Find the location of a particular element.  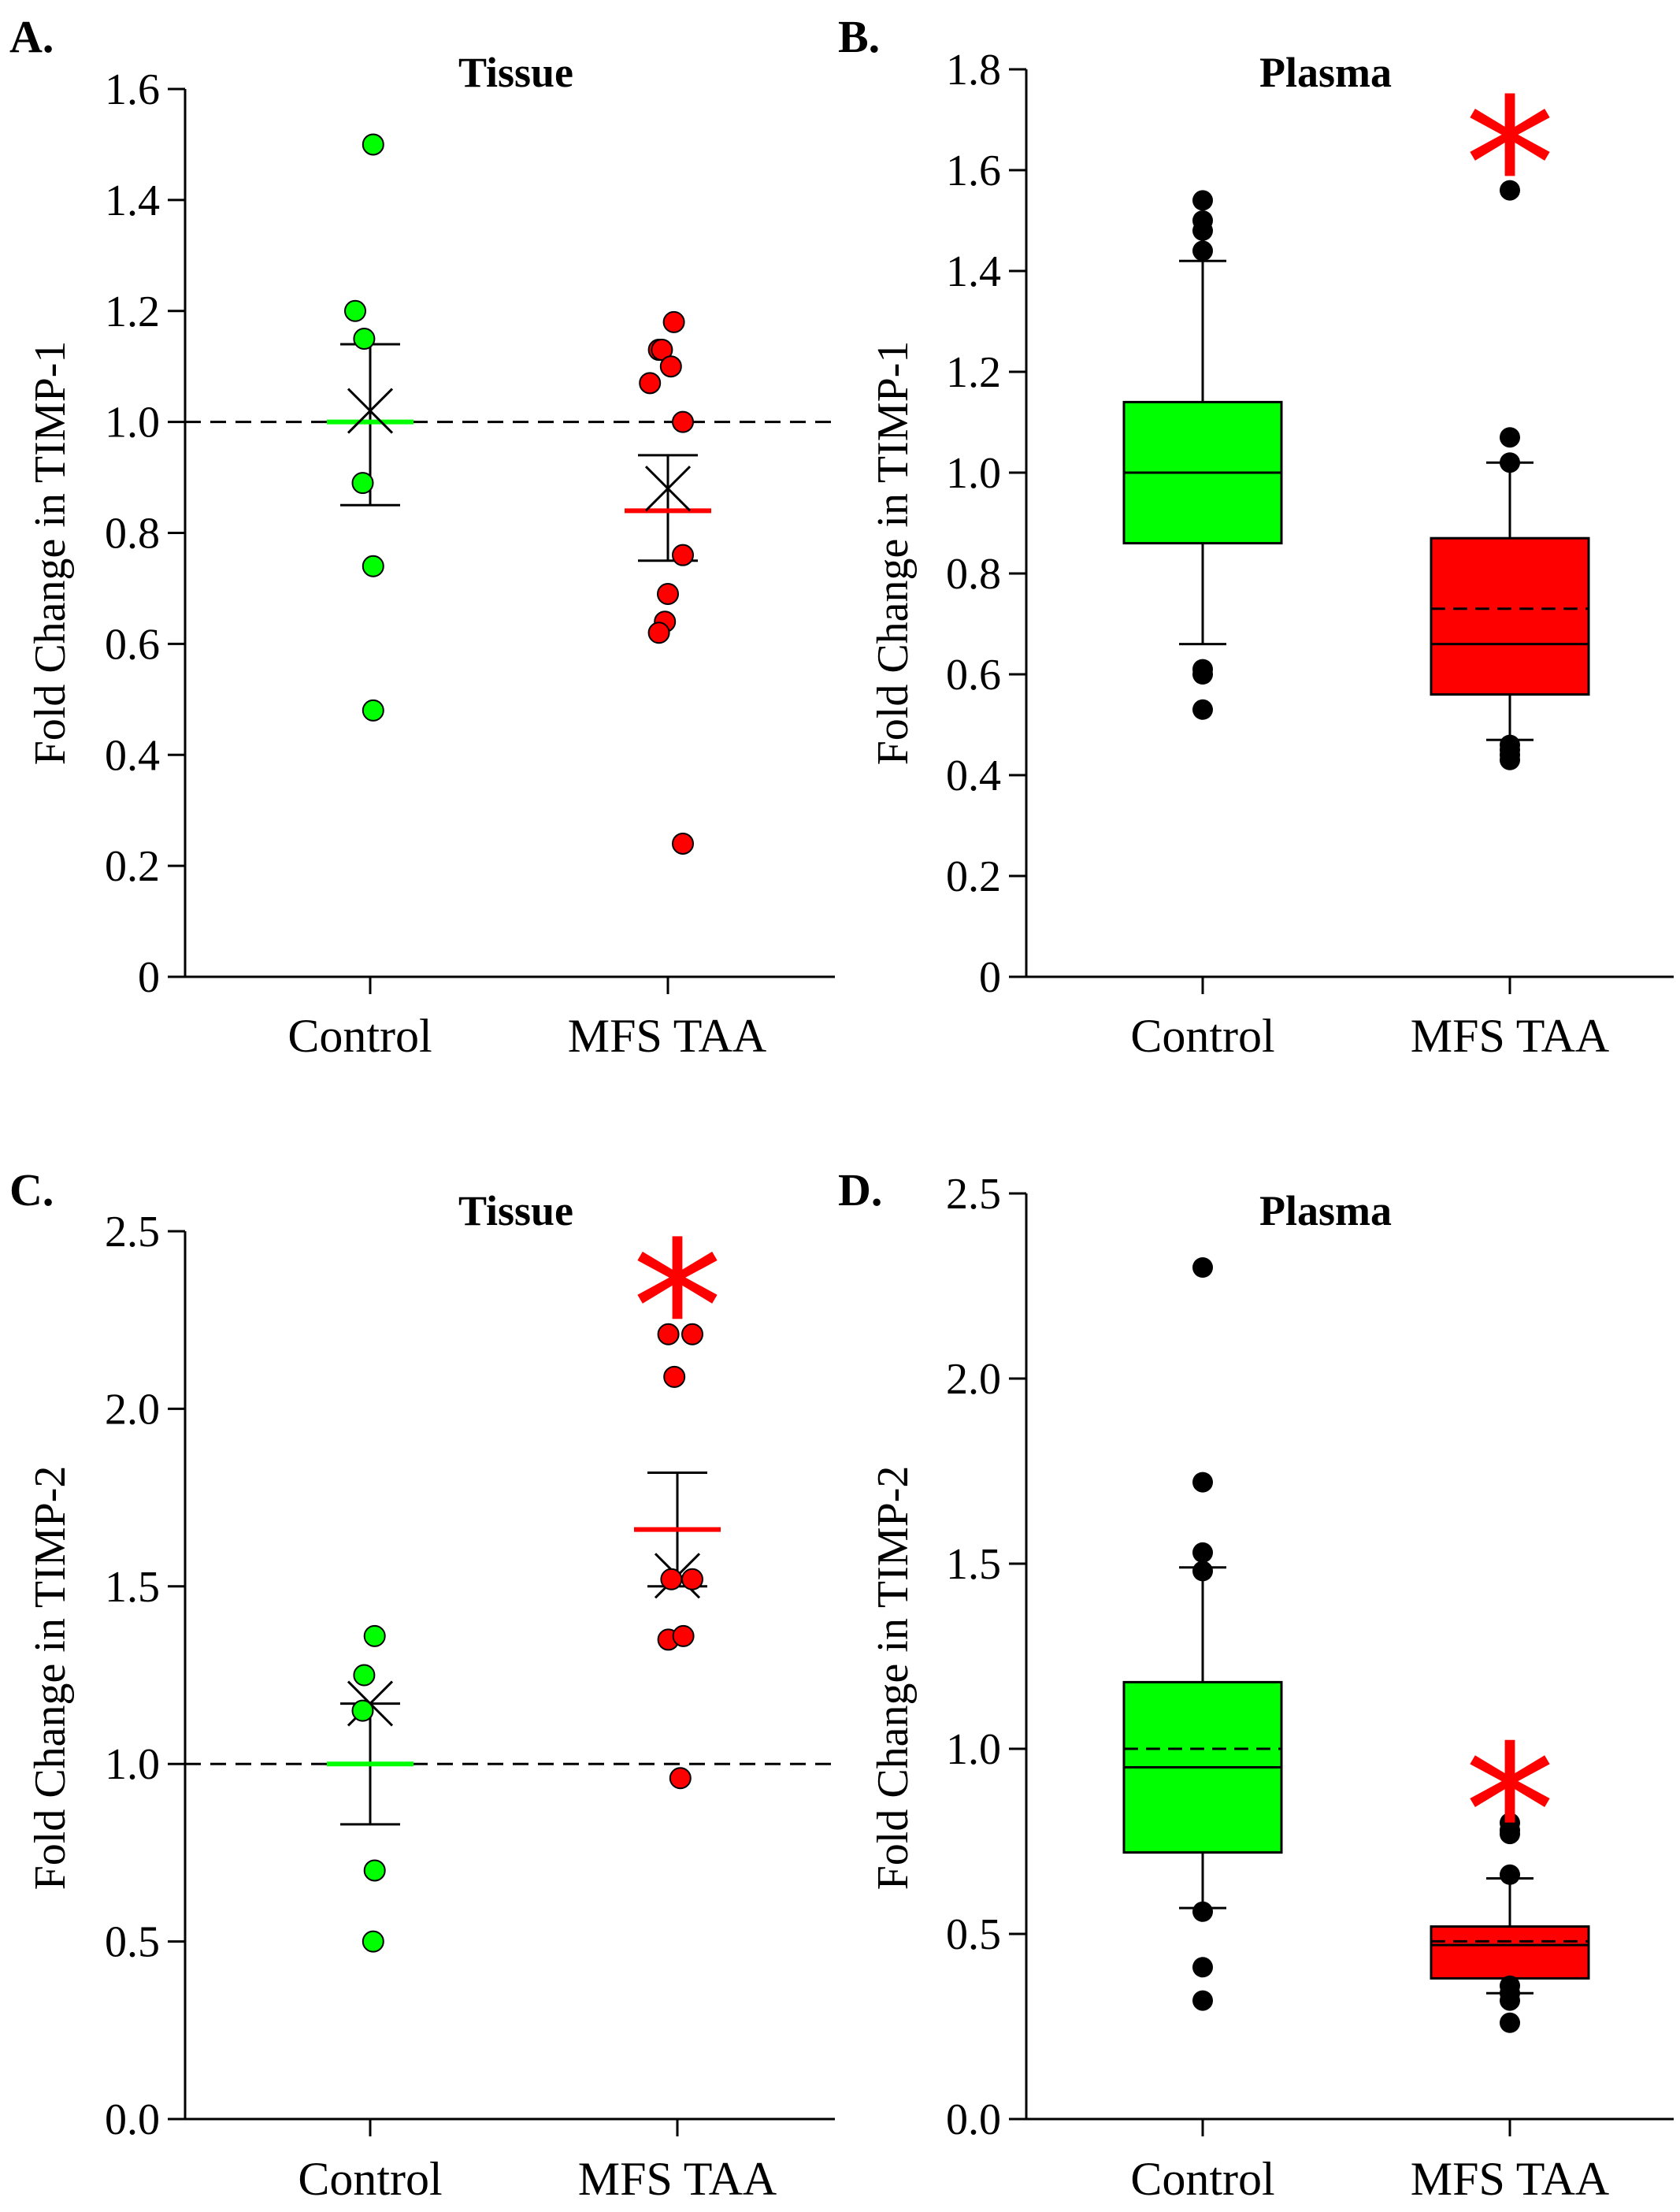

panel-d-mfs-box is located at coordinates (1510, 1952).